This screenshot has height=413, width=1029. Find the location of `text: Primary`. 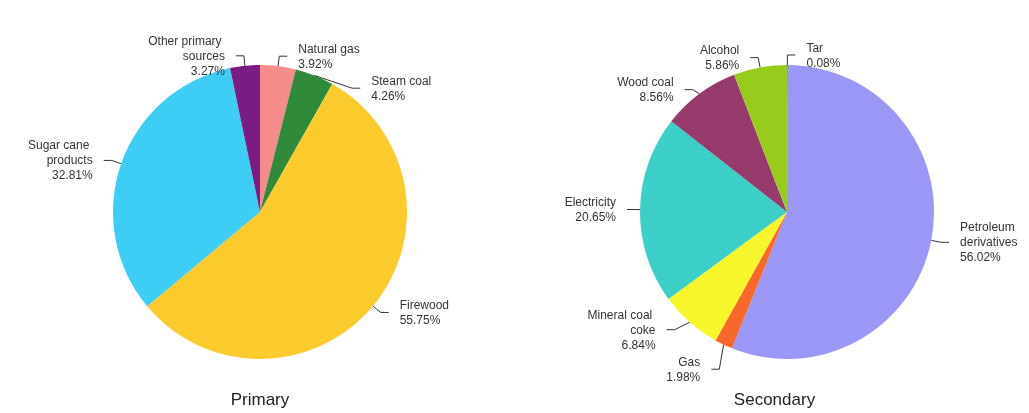

text: Primary is located at coordinates (260, 399).